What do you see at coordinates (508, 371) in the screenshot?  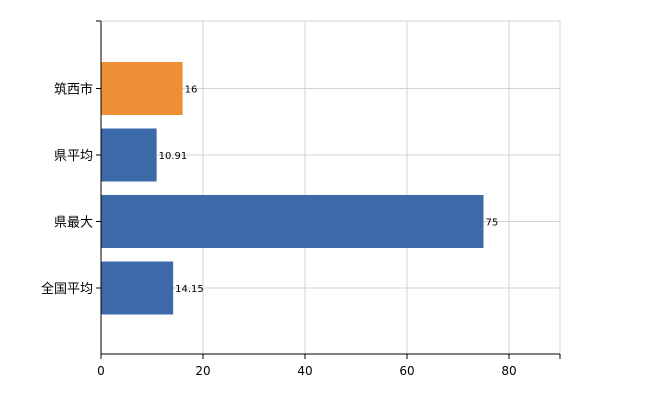 I see `x-tick-label: 80` at bounding box center [508, 371].